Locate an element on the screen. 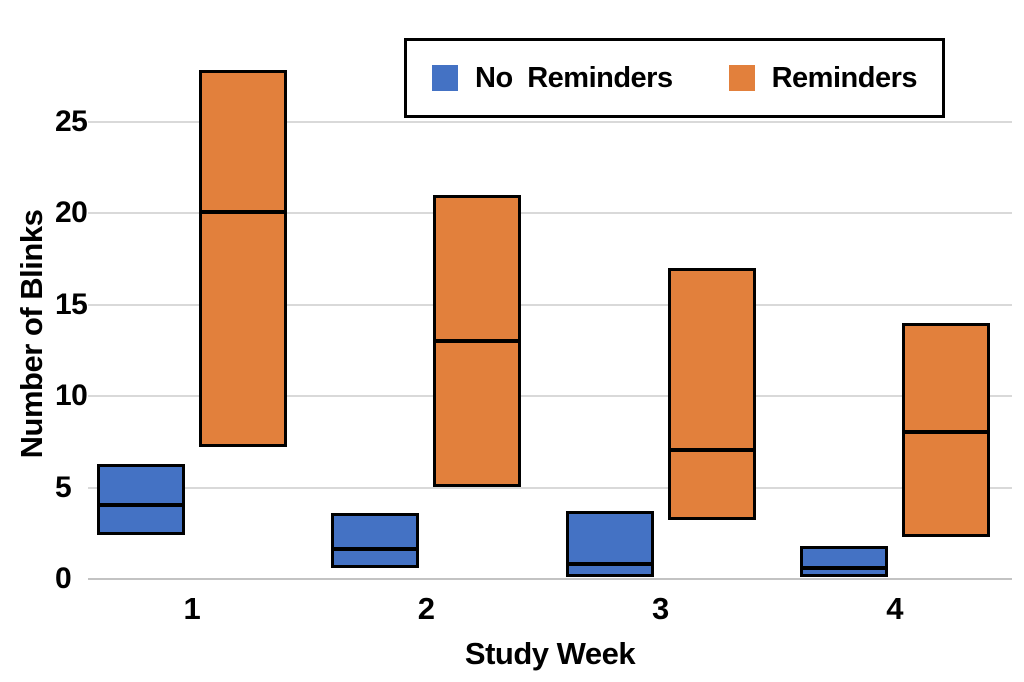  x-tick-label-2: 2 is located at coordinates (426, 608).